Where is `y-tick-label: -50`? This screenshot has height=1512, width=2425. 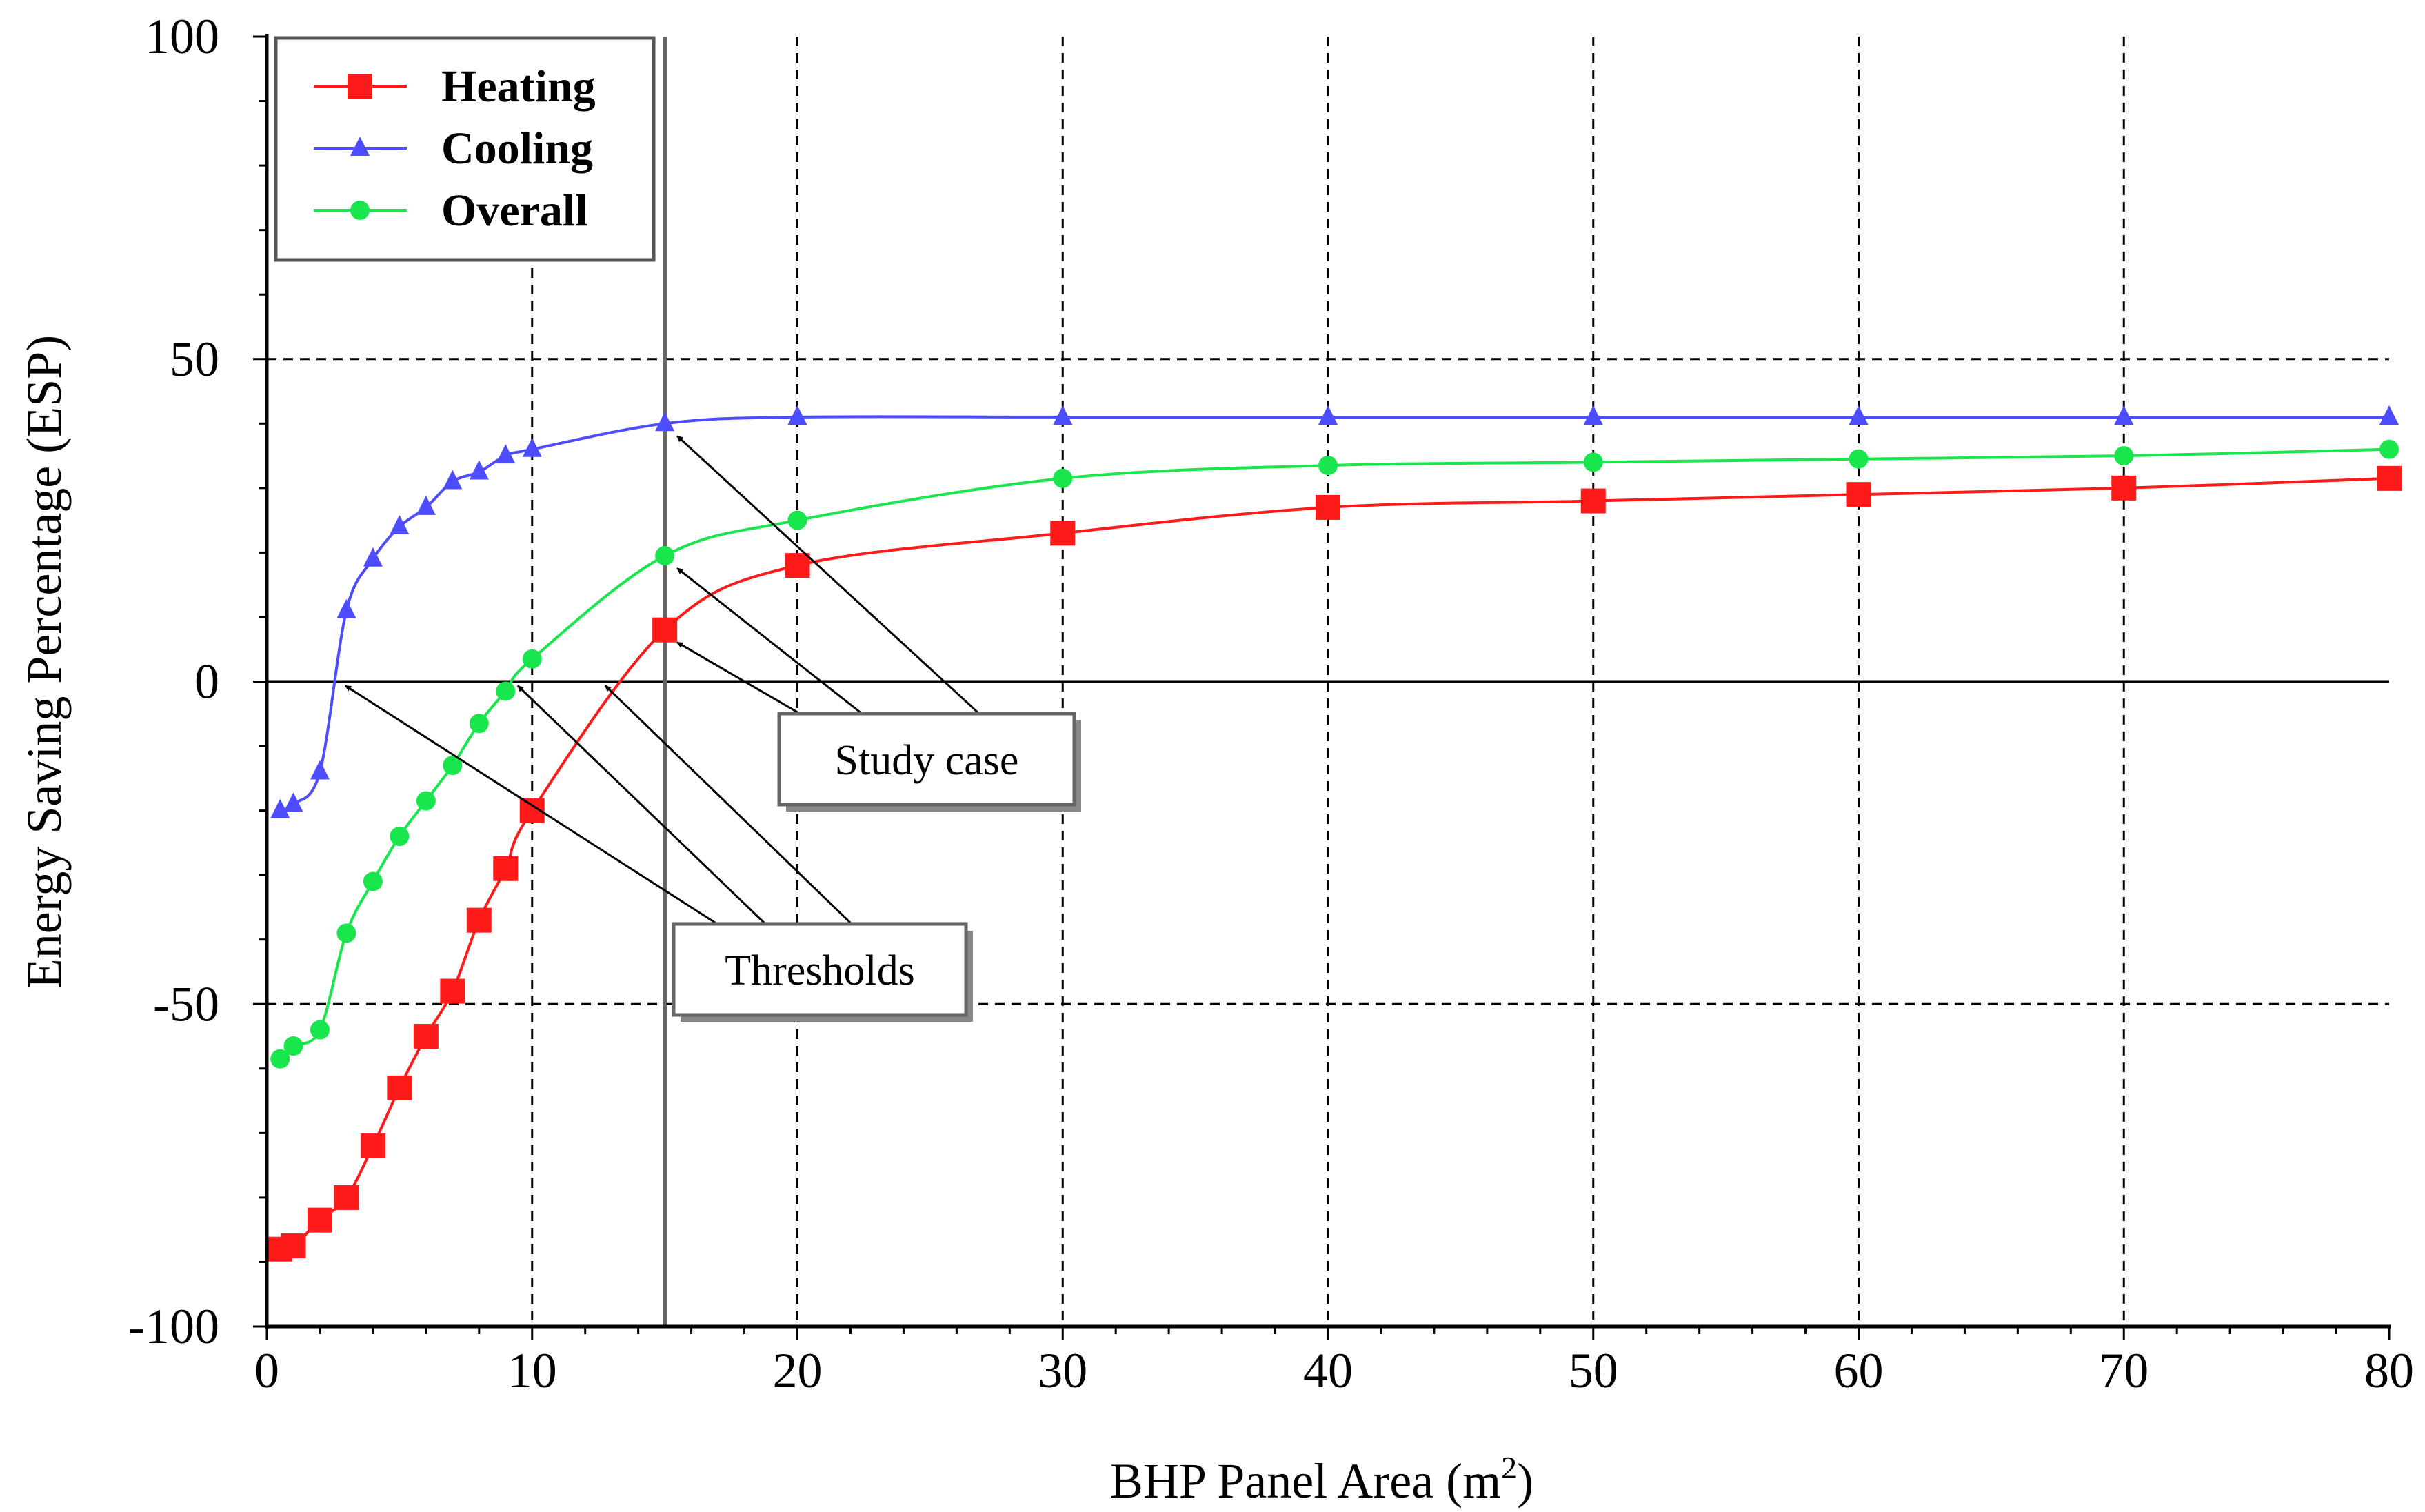 y-tick-label: -50 is located at coordinates (186, 1003).